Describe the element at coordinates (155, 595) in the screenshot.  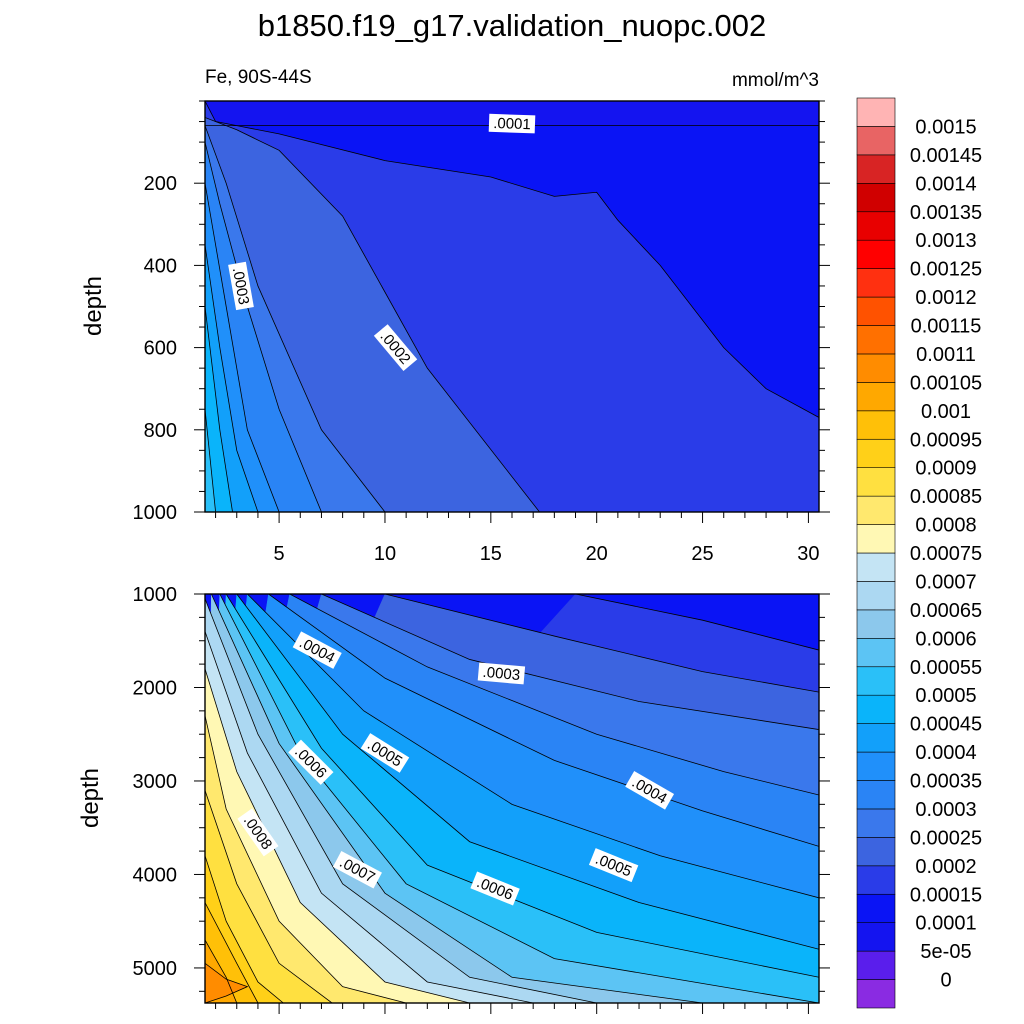
I see `y-tick-label: 1000` at that location.